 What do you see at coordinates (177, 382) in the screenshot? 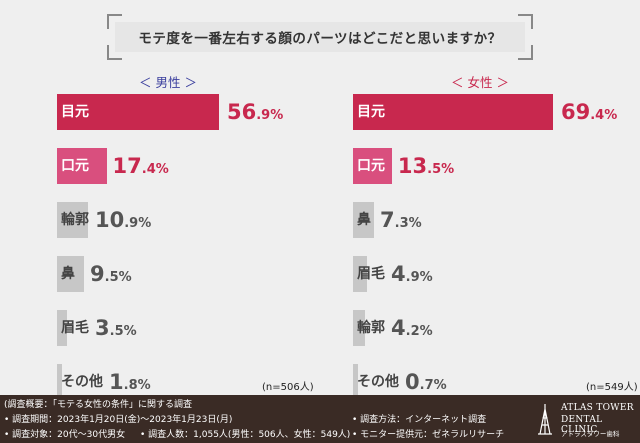
I see `bar-row: その他 1.8%` at bounding box center [177, 382].